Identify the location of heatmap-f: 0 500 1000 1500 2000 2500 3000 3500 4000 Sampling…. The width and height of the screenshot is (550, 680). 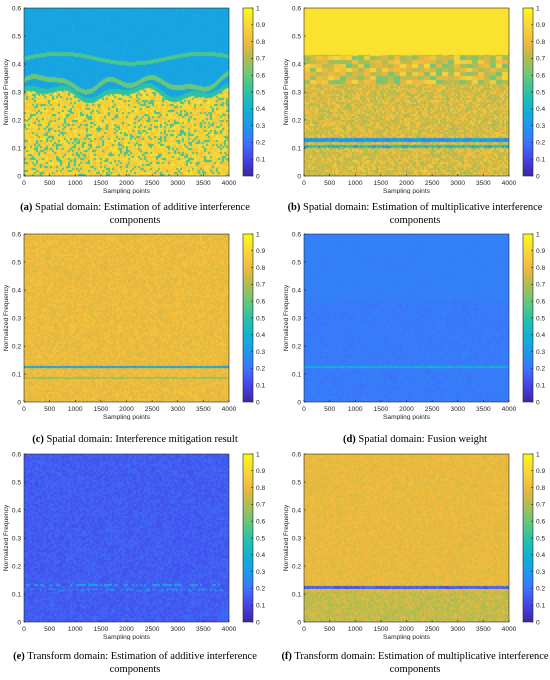
(414, 546).